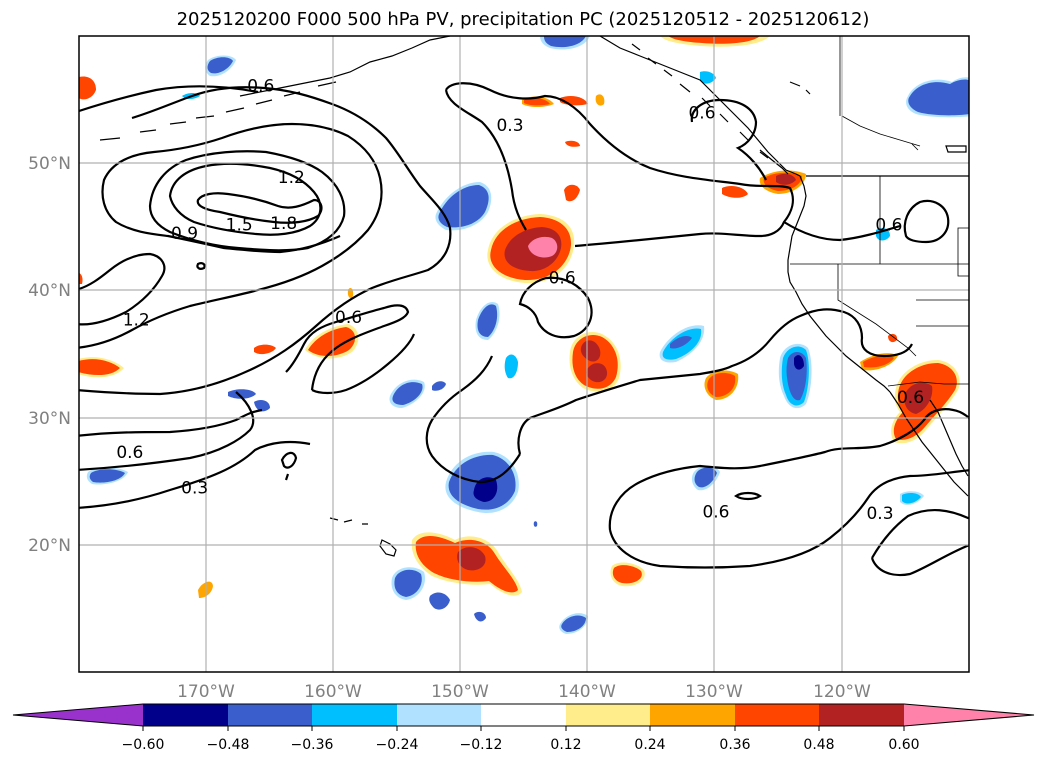  What do you see at coordinates (206, 692) in the screenshot?
I see `lon-label-170w: 170°W` at bounding box center [206, 692].